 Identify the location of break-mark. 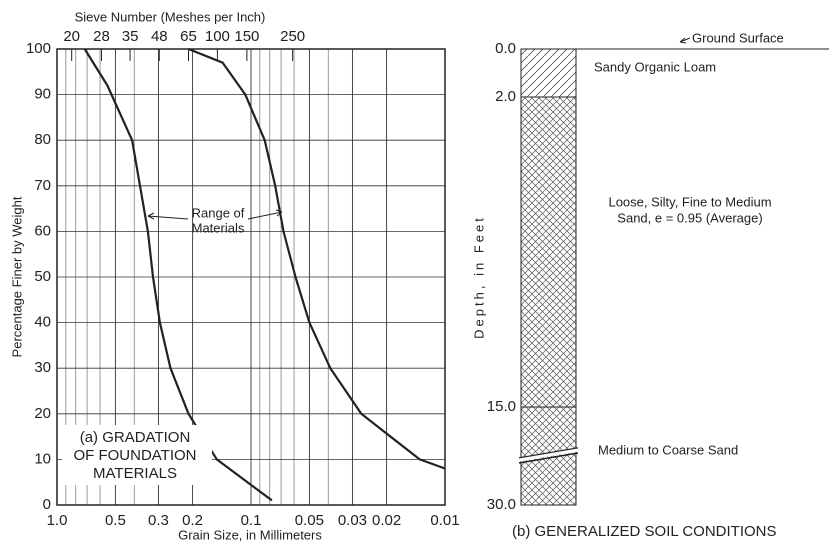
(548, 455).